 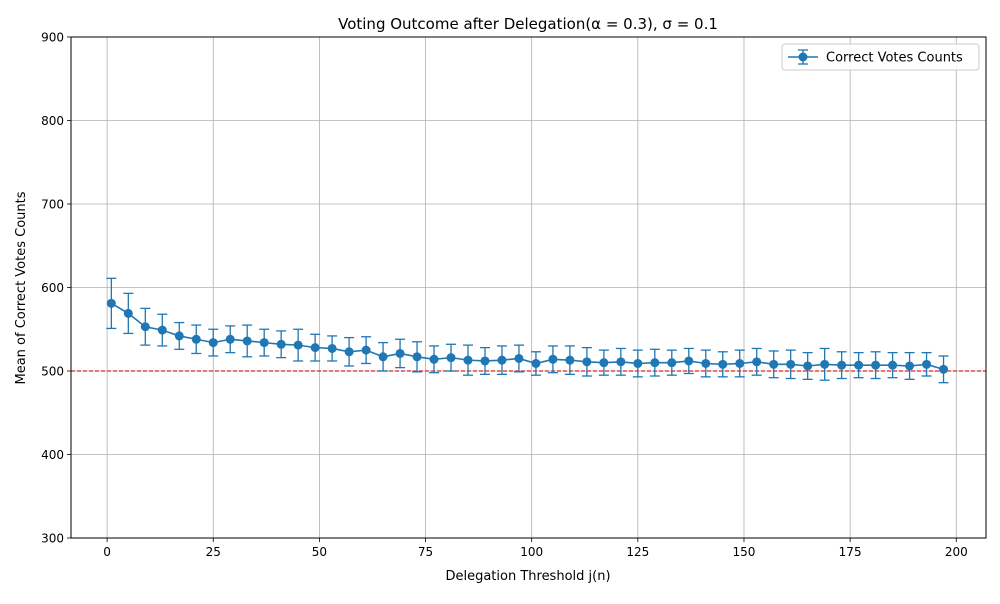 What do you see at coordinates (319, 552) in the screenshot?
I see `x-tick-label: 50` at bounding box center [319, 552].